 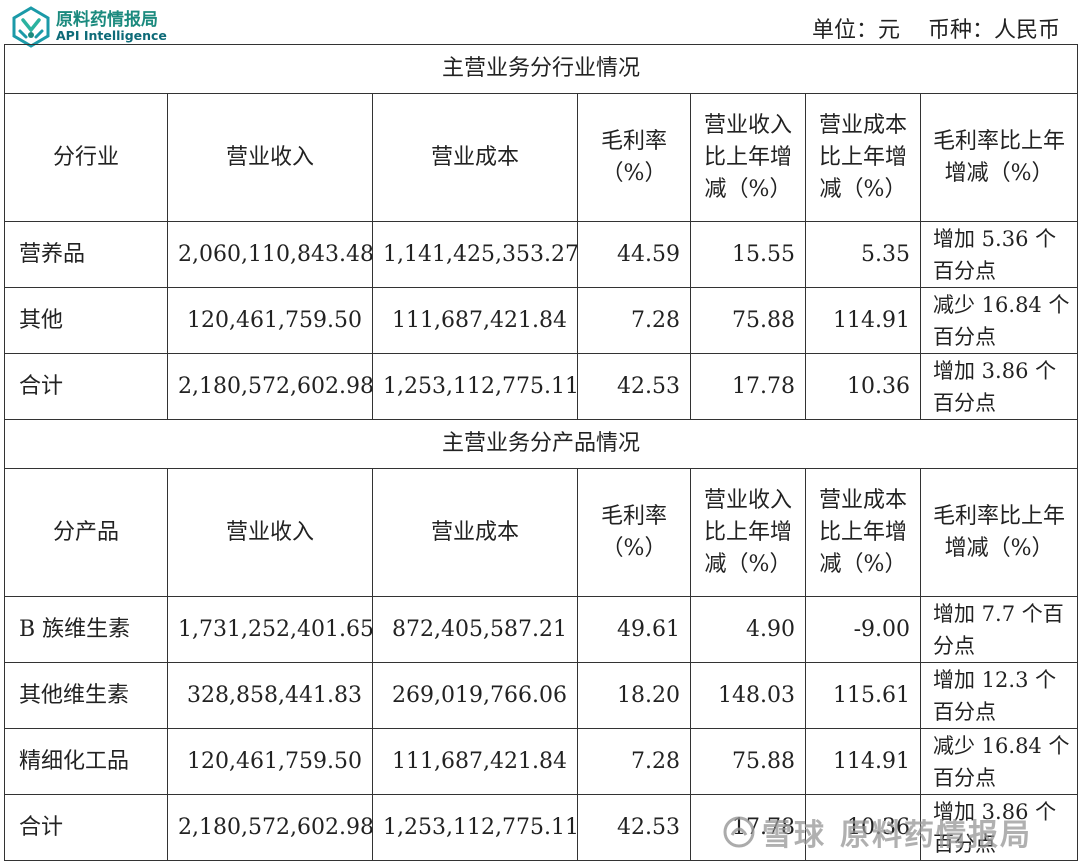 What do you see at coordinates (999, 629) in the screenshot?
I see `margin-change-cell: 增加 7.7 个百分点` at bounding box center [999, 629].